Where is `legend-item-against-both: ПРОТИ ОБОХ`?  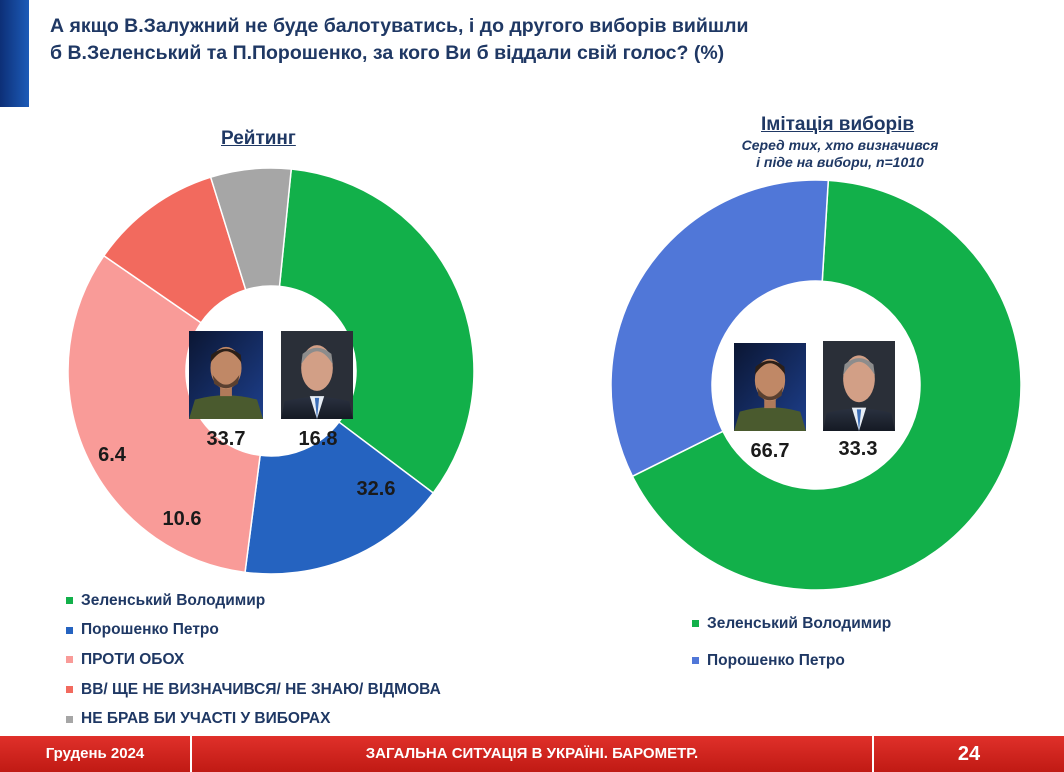 legend-item-against-both: ПРОТИ ОБОХ is located at coordinates (253, 660).